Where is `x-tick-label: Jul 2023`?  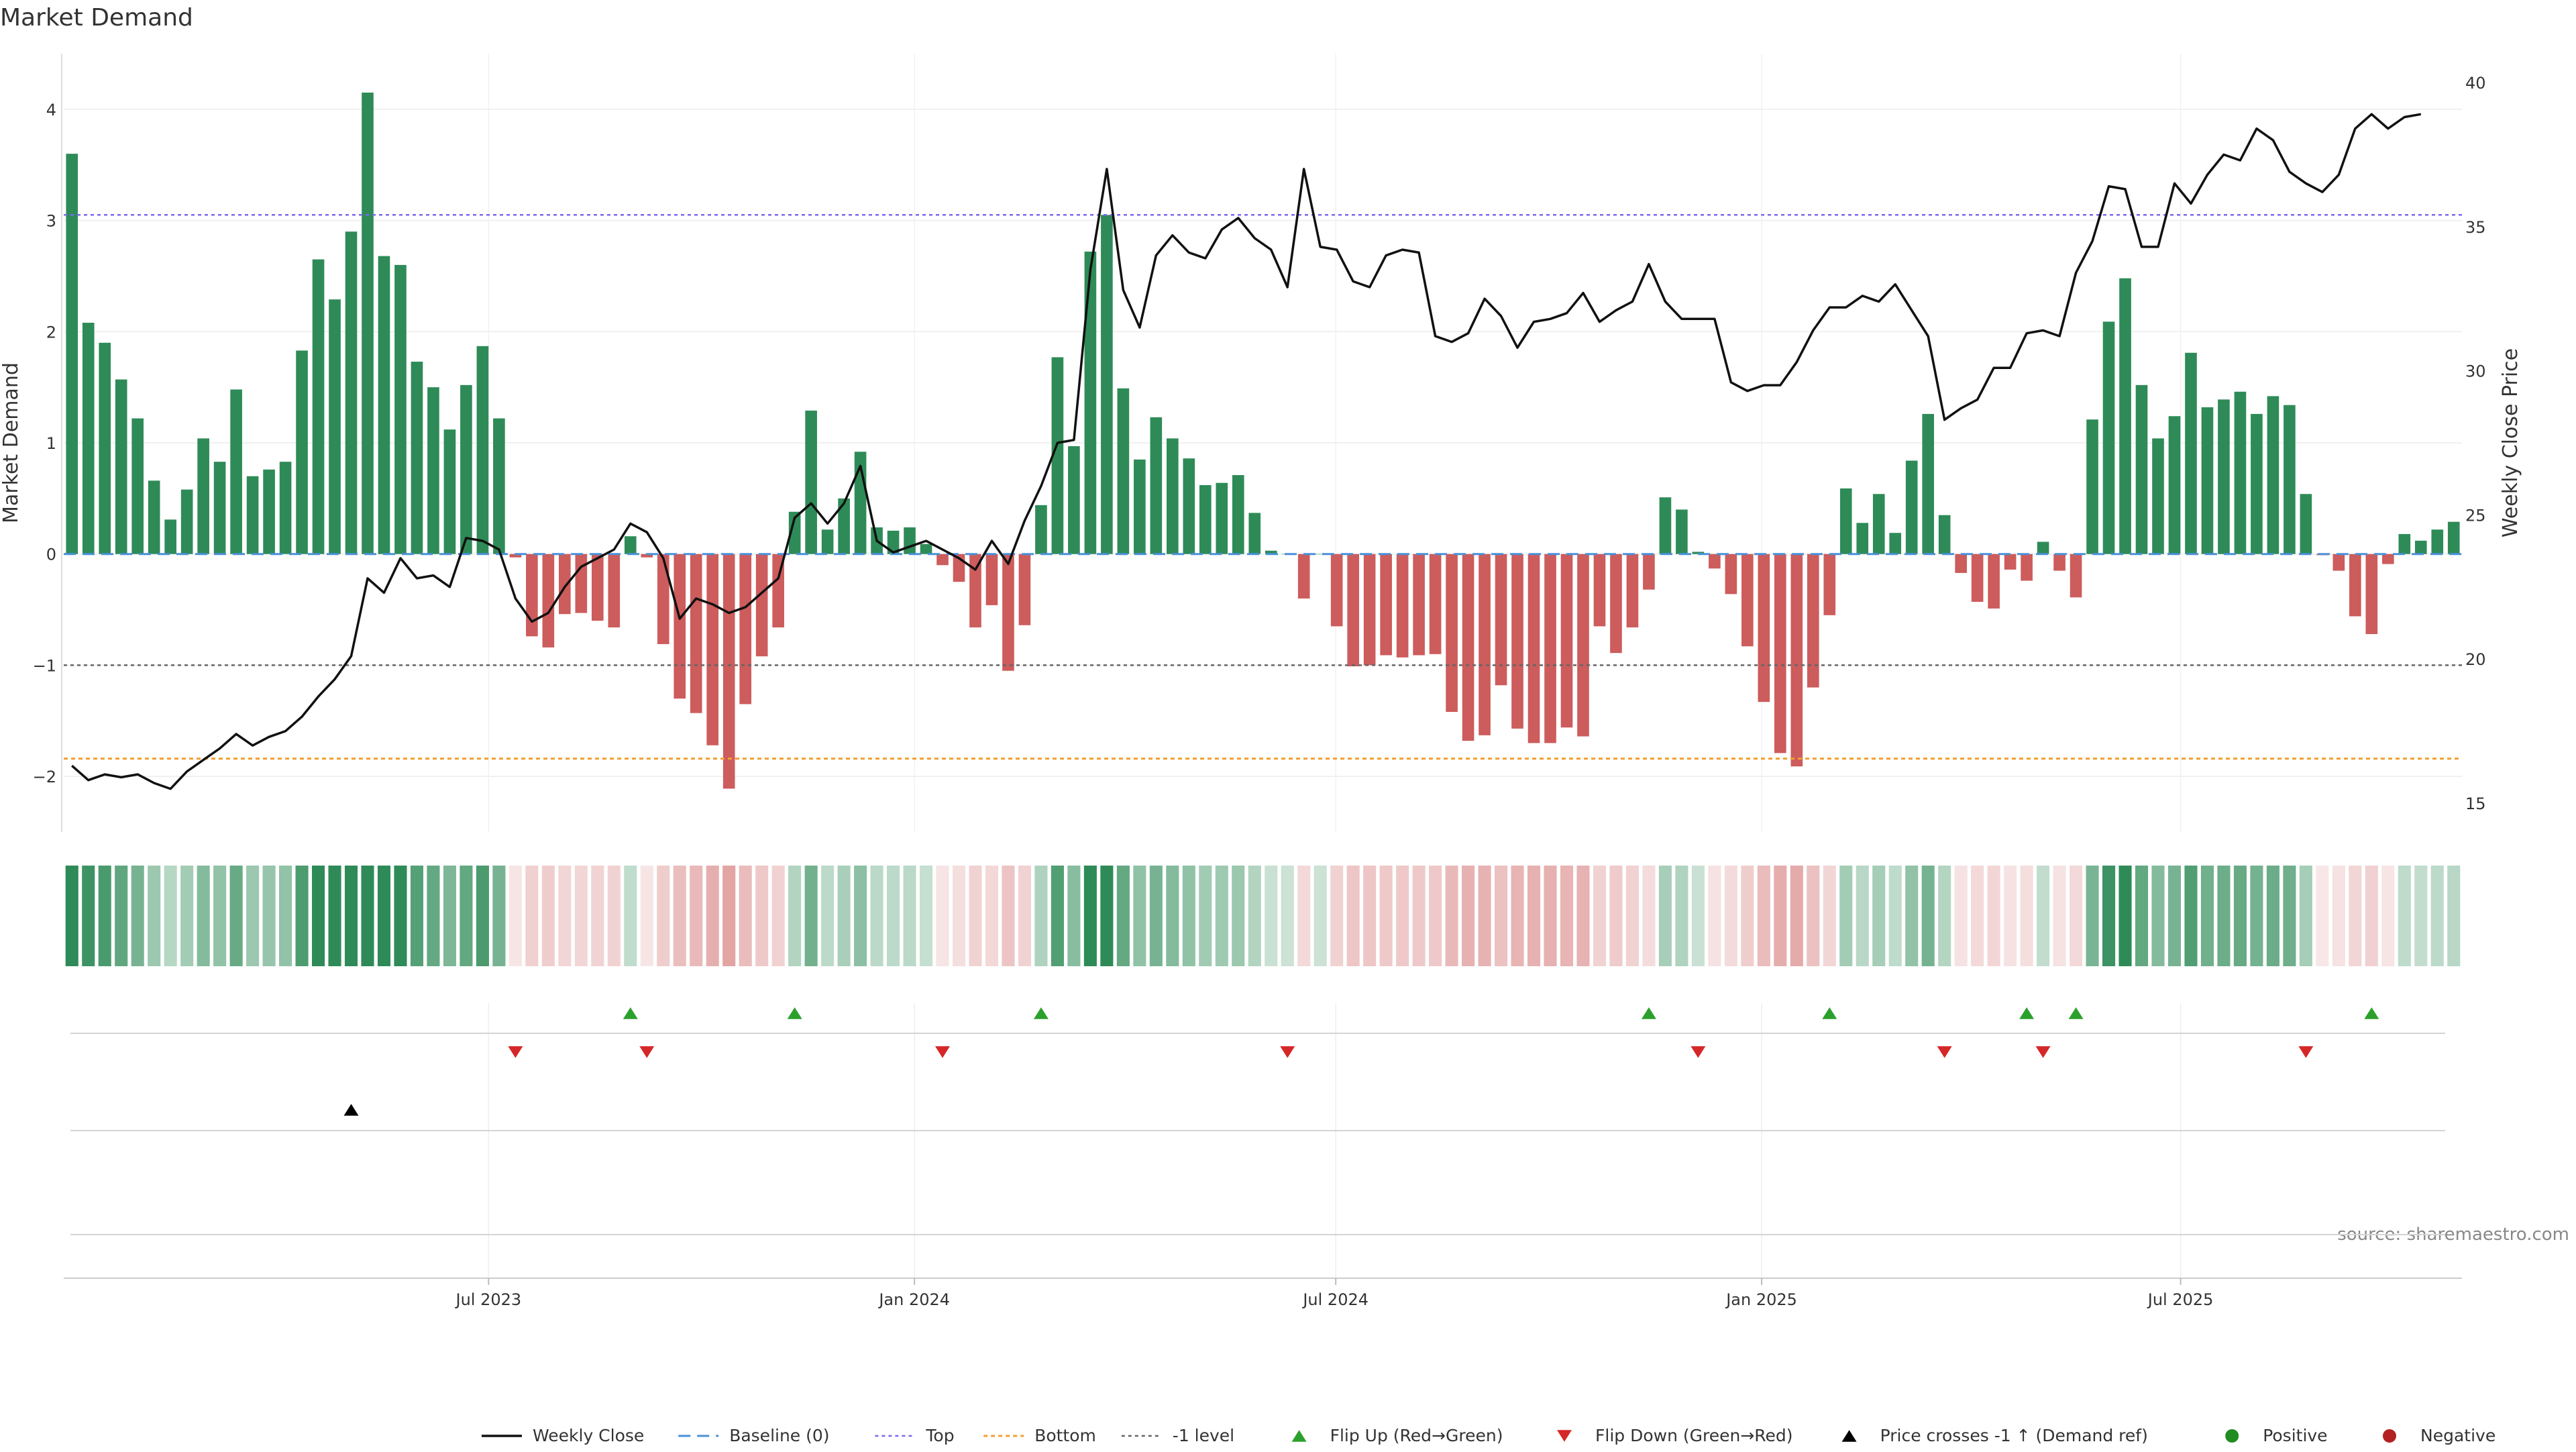
x-tick-label: Jul 2023 is located at coordinates (487, 1300).